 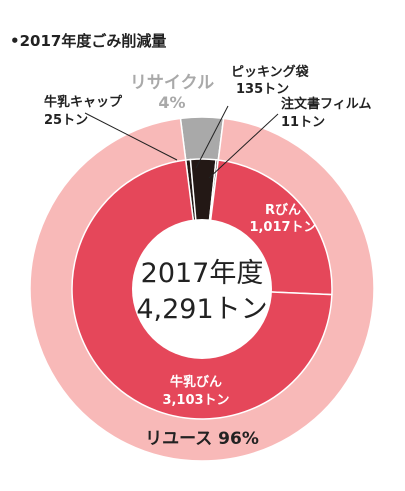 I want to click on center-year-label: 2017年度, so click(x=202, y=273).